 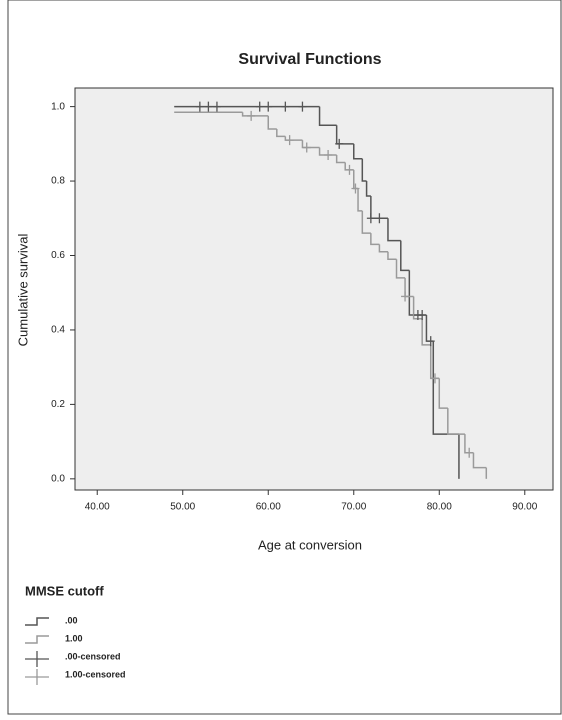 I want to click on y-tick-label: 0.4, so click(x=58, y=330).